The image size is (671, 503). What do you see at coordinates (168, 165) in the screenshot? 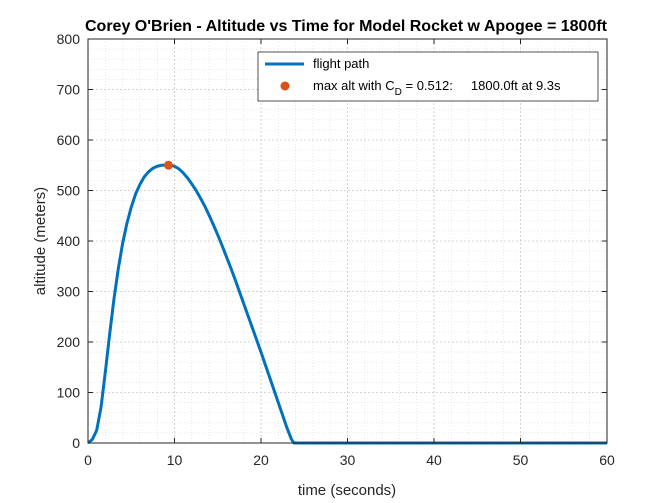
I see `max-altitude-point` at bounding box center [168, 165].